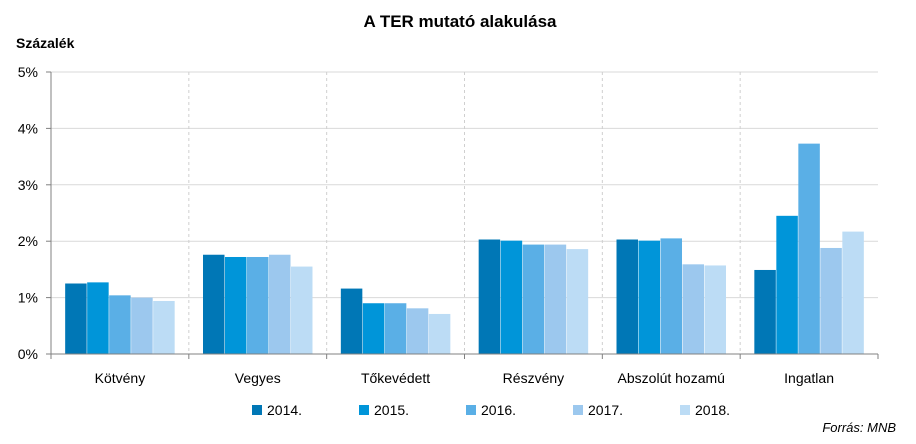 The width and height of the screenshot is (916, 444). Describe the element at coordinates (28, 298) in the screenshot. I see `y-tick-label: 1%` at that location.